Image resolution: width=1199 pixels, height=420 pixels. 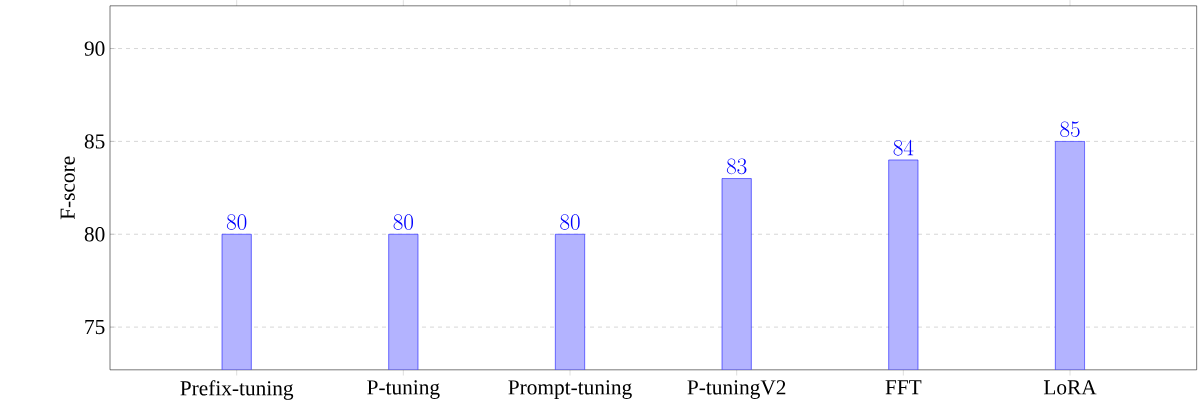 I want to click on x-tick-label: Prefix-tuning, so click(x=237, y=389).